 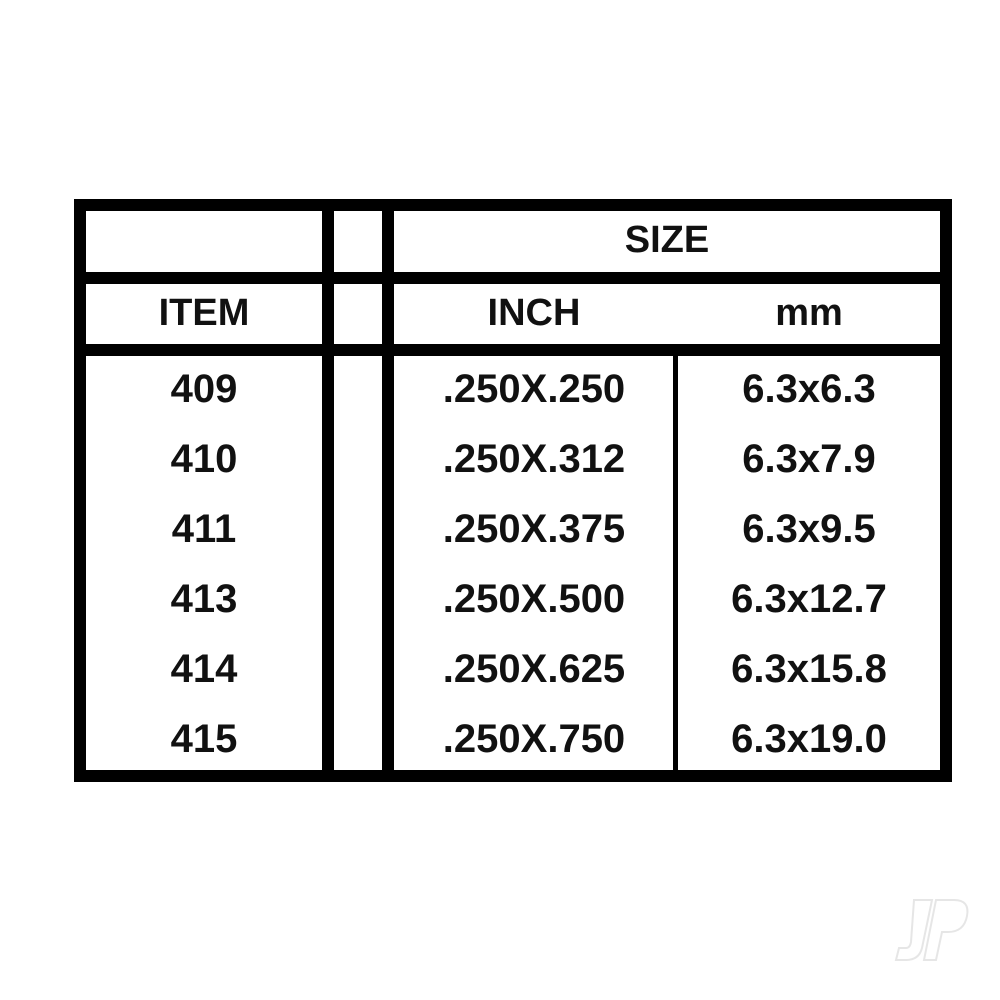 I want to click on table-border-top, so click(x=513, y=205).